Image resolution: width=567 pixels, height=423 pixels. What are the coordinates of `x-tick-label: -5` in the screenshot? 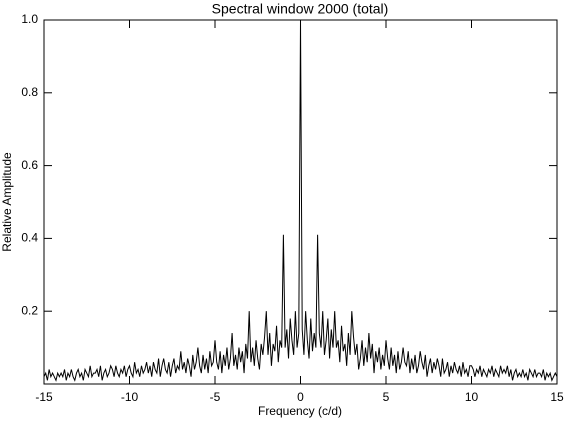 It's located at (215, 397).